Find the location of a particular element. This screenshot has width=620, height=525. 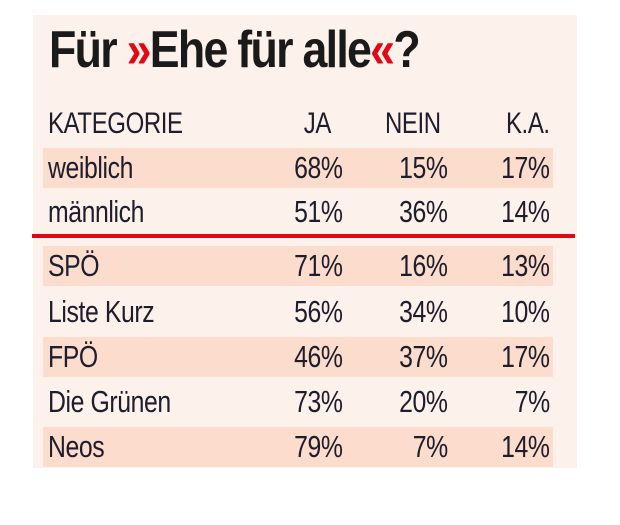

title-text-main: Ehe für alle is located at coordinates (260, 50).